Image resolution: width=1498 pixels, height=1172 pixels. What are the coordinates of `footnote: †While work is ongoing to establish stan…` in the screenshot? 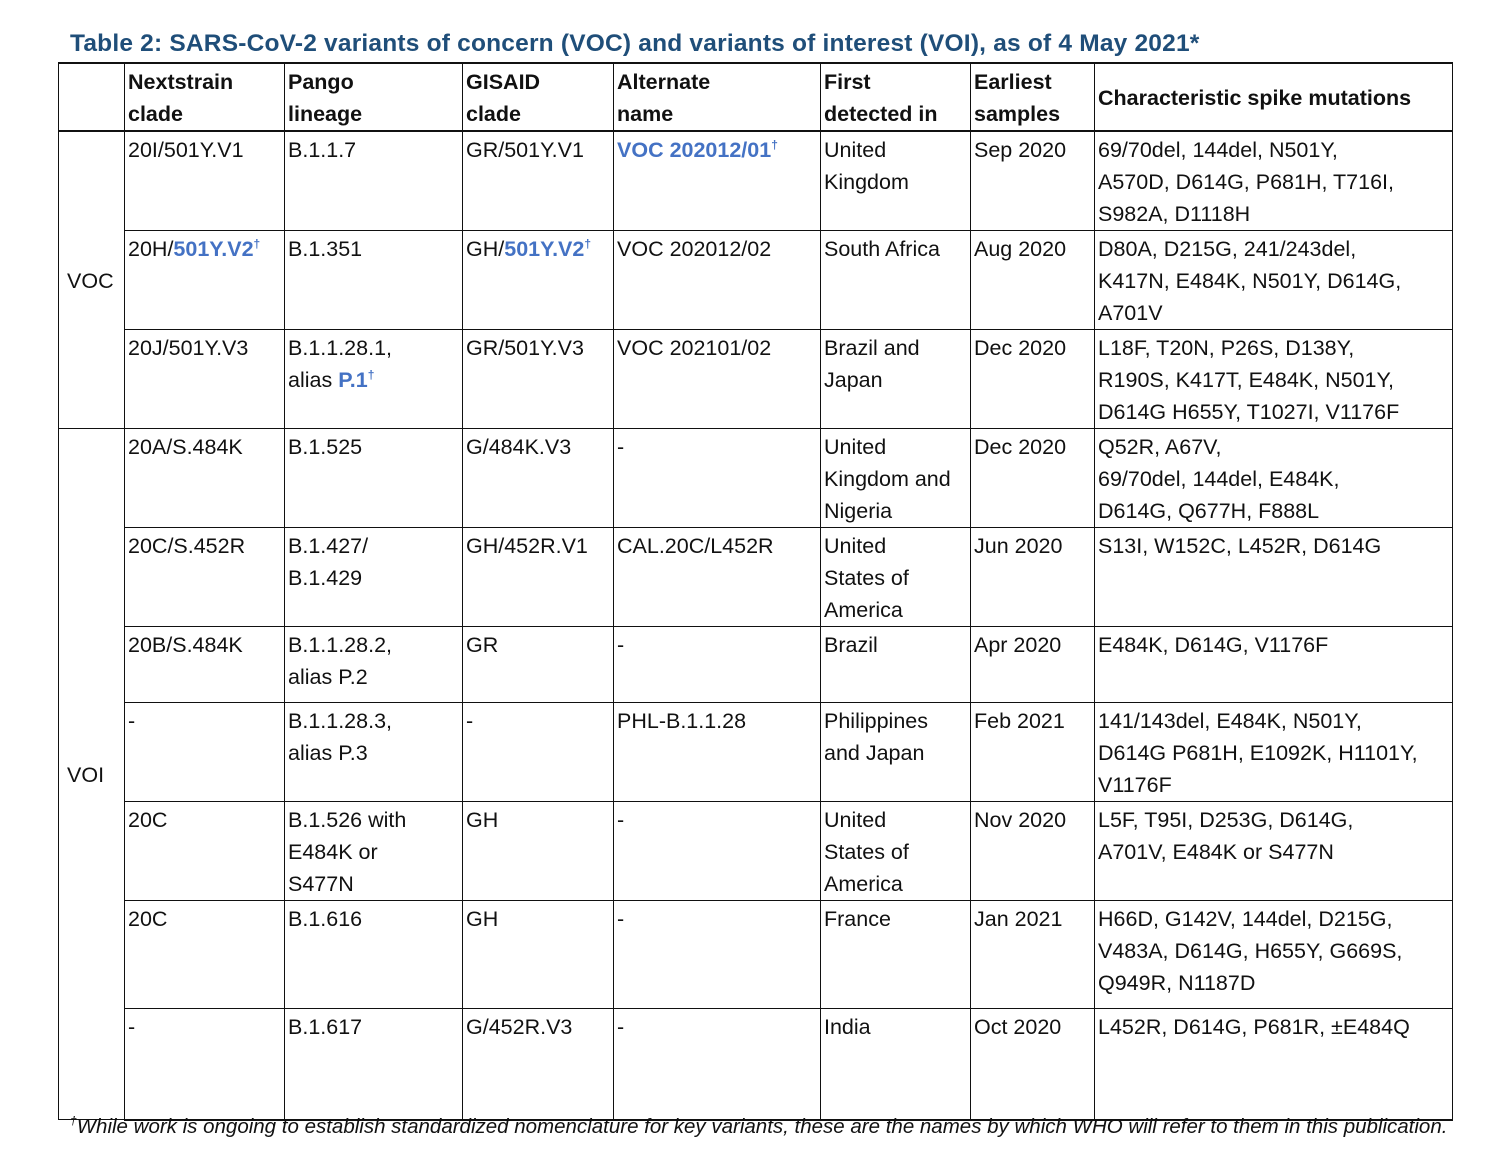 It's located at (765, 1127).